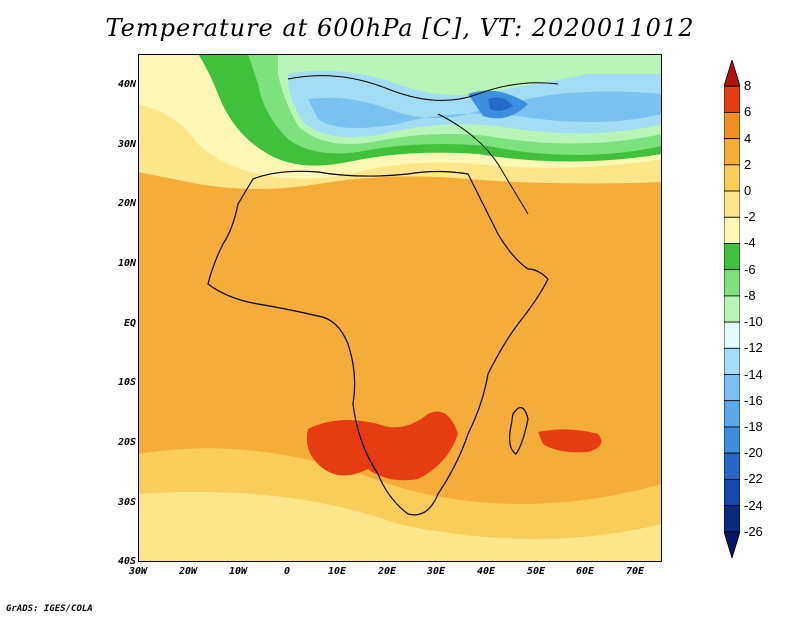 The height and width of the screenshot is (618, 800). Describe the element at coordinates (49, 609) in the screenshot. I see `grads-credit: GrADS: IGES/COLA` at that location.